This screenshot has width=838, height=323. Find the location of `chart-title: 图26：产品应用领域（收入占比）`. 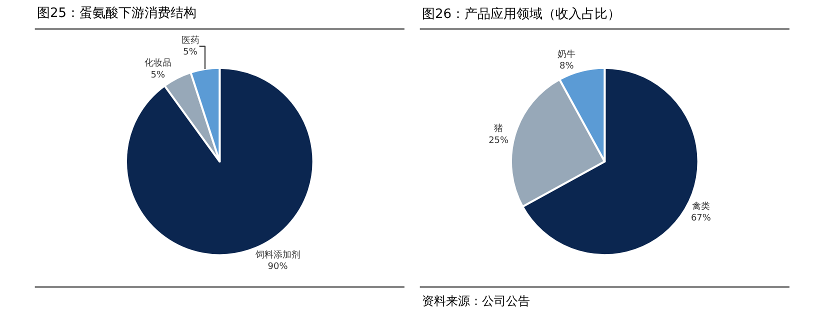

chart-title: 图26：产品应用领域（收入占比） is located at coordinates (521, 14).